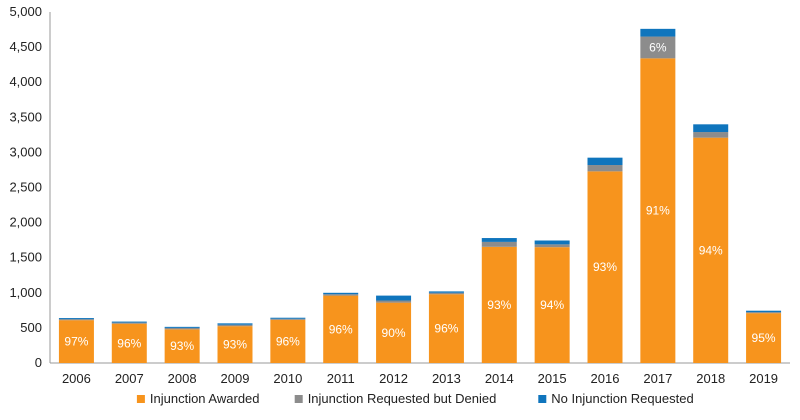 This screenshot has height=420, width=800. What do you see at coordinates (605, 378) in the screenshot?
I see `x-tick-label: 2016` at bounding box center [605, 378].